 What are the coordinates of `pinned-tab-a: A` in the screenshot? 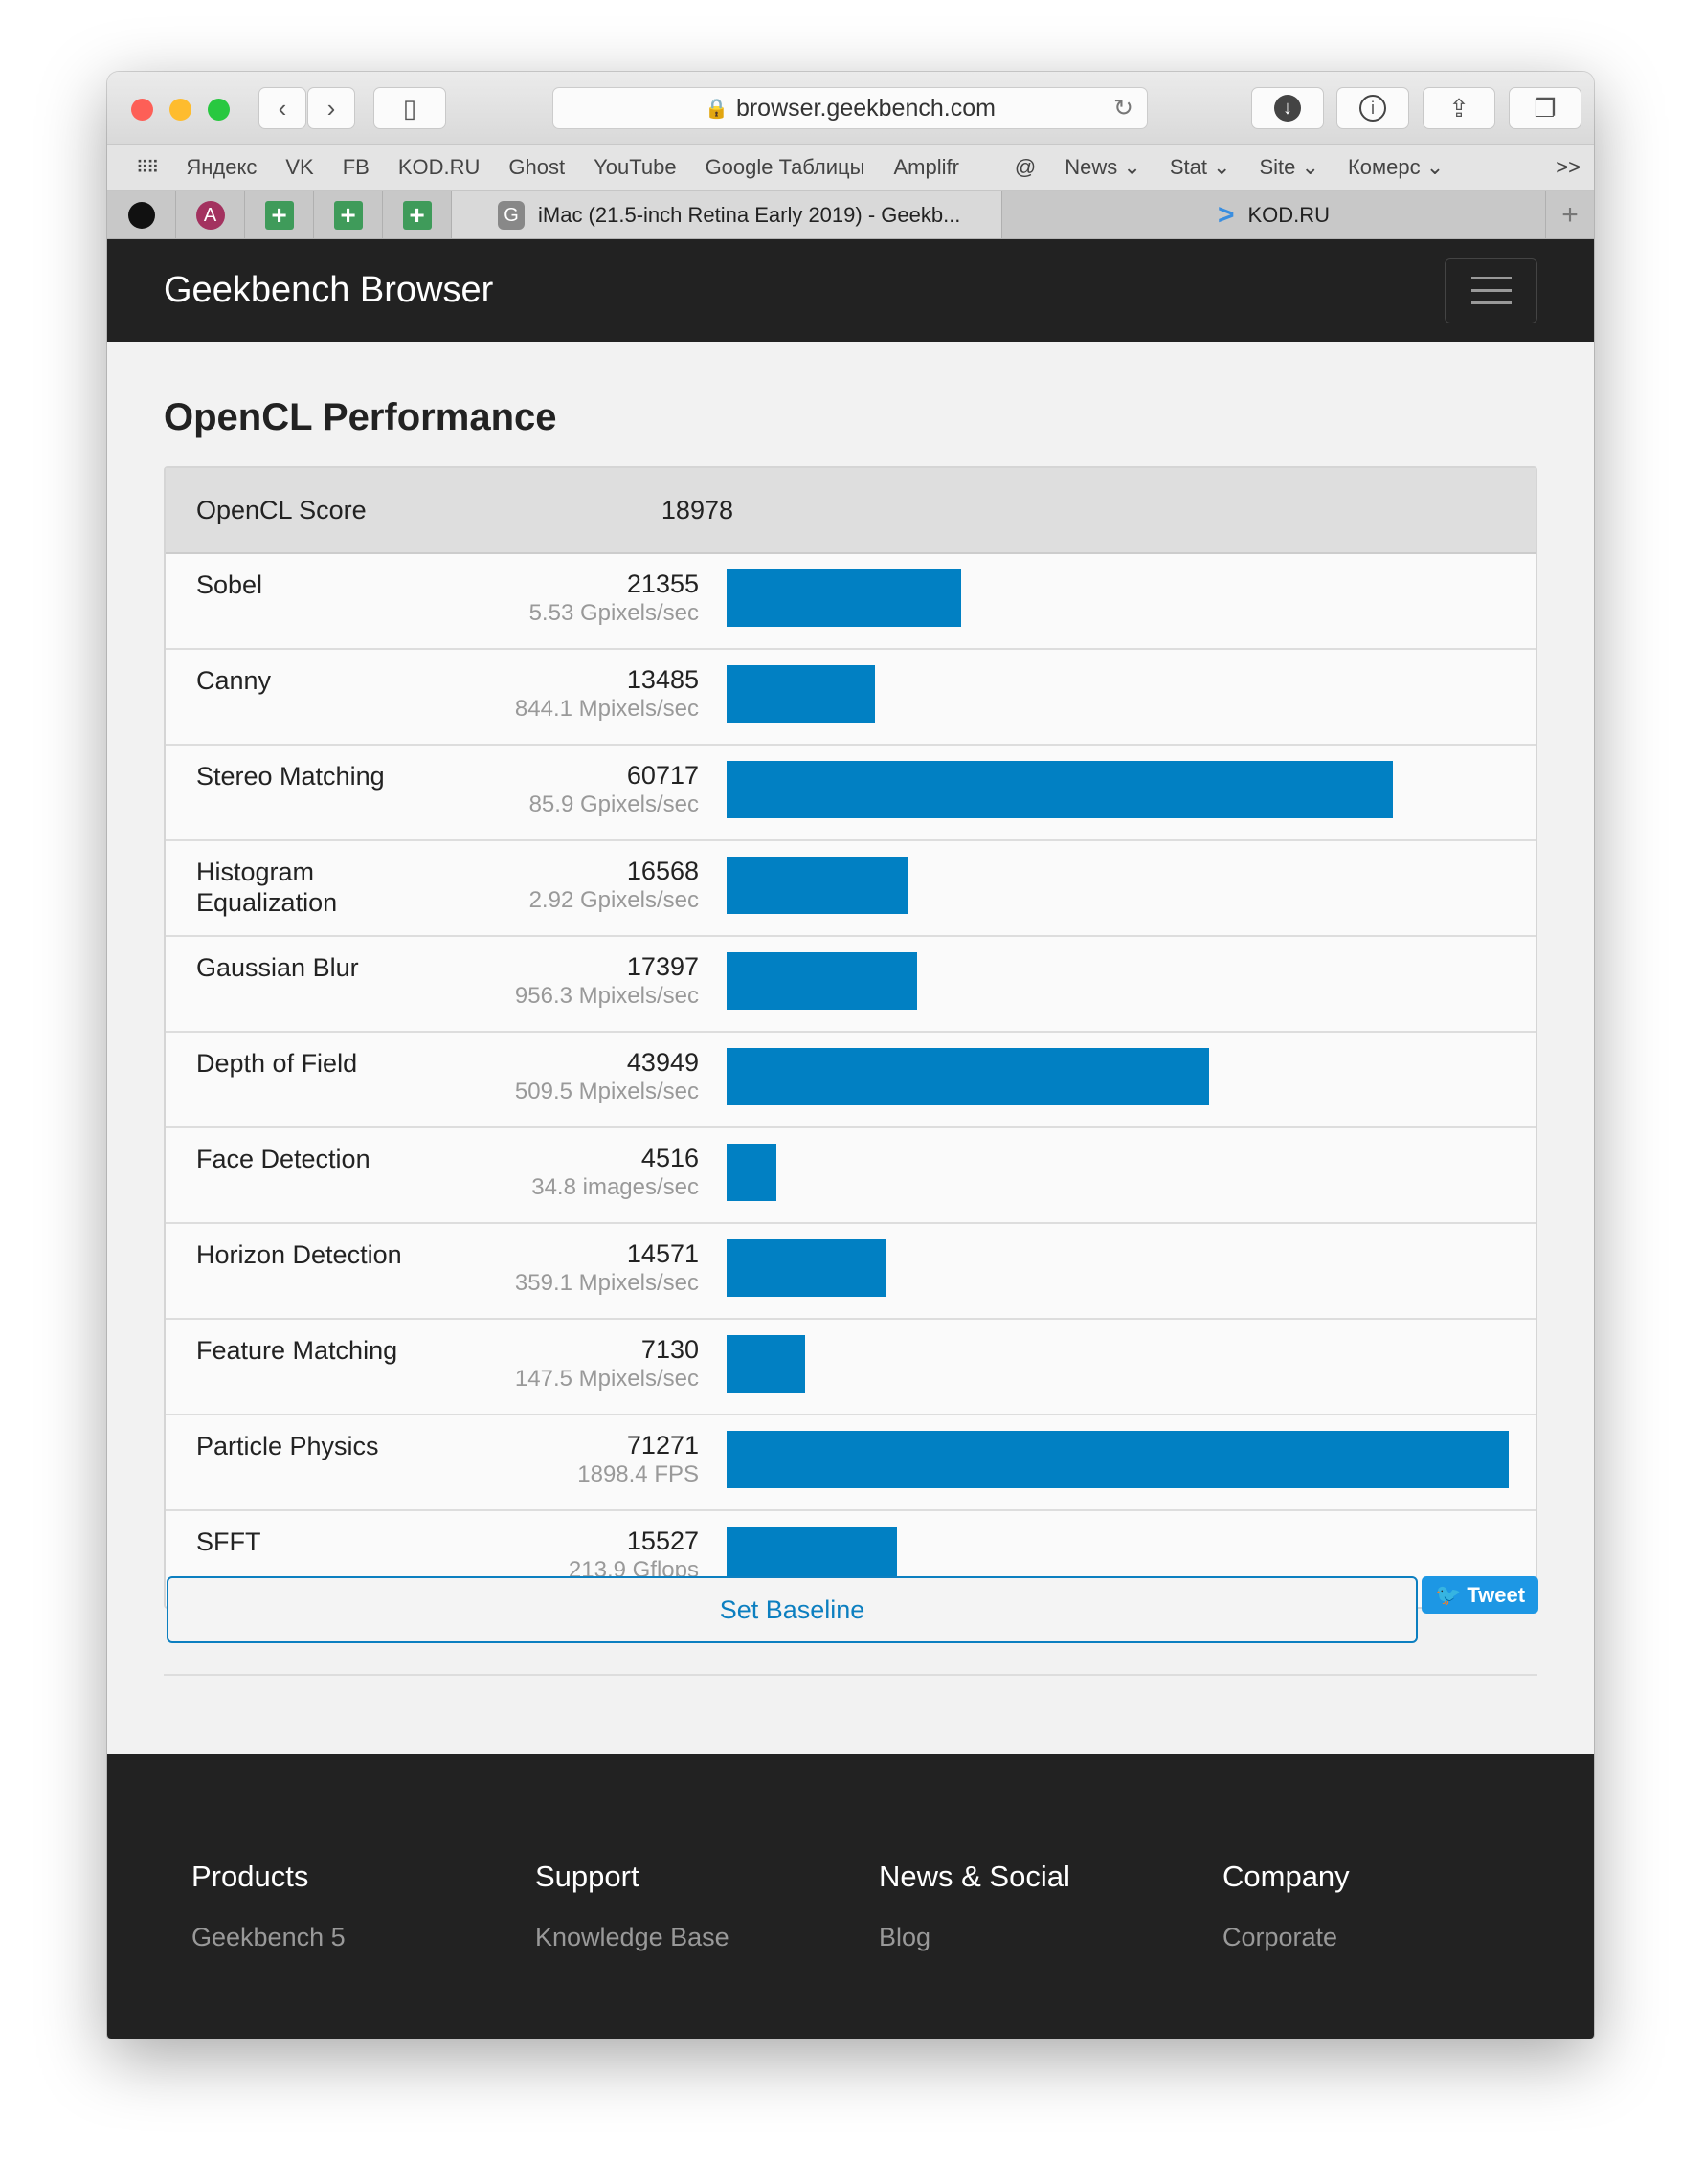 It's located at (210, 214).